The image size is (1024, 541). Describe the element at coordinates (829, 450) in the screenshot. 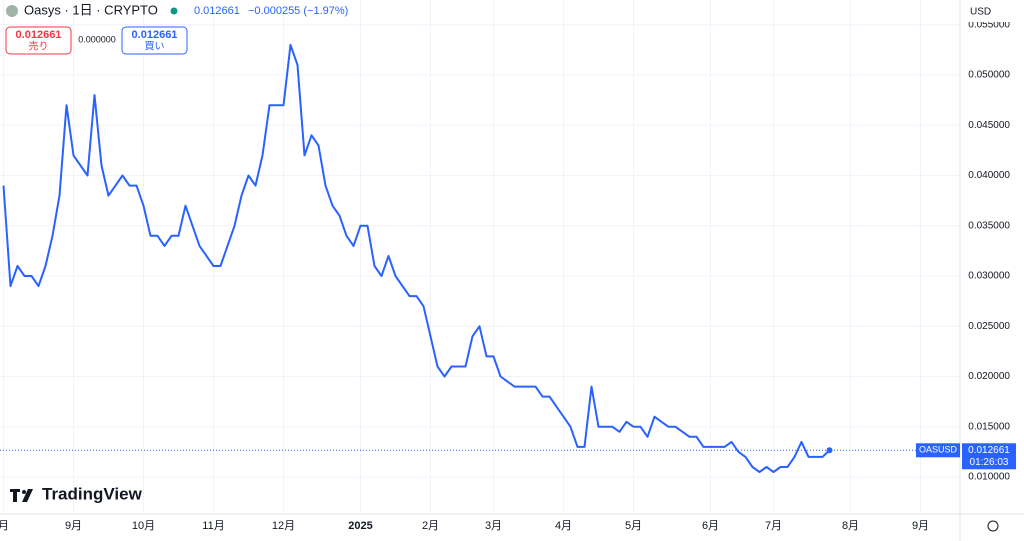

I see `last-price-dot` at that location.